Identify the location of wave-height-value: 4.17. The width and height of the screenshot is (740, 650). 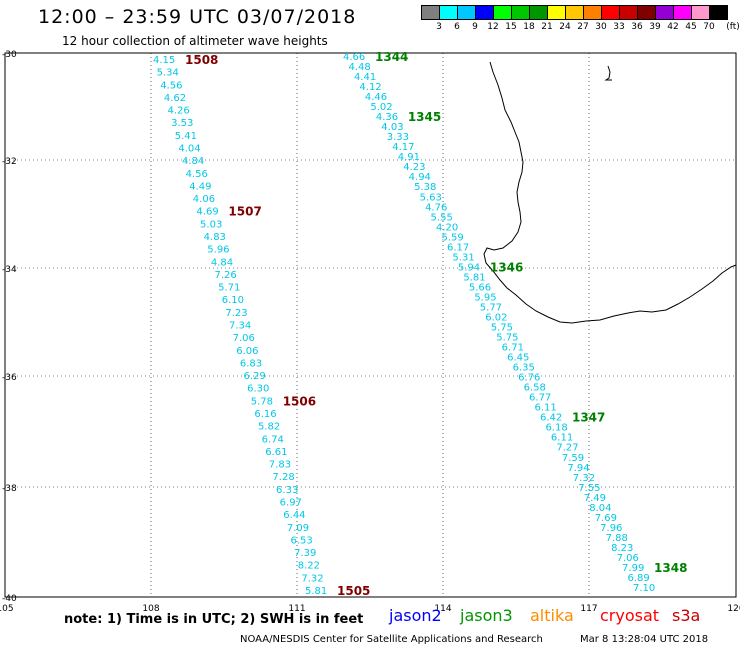
(403, 147).